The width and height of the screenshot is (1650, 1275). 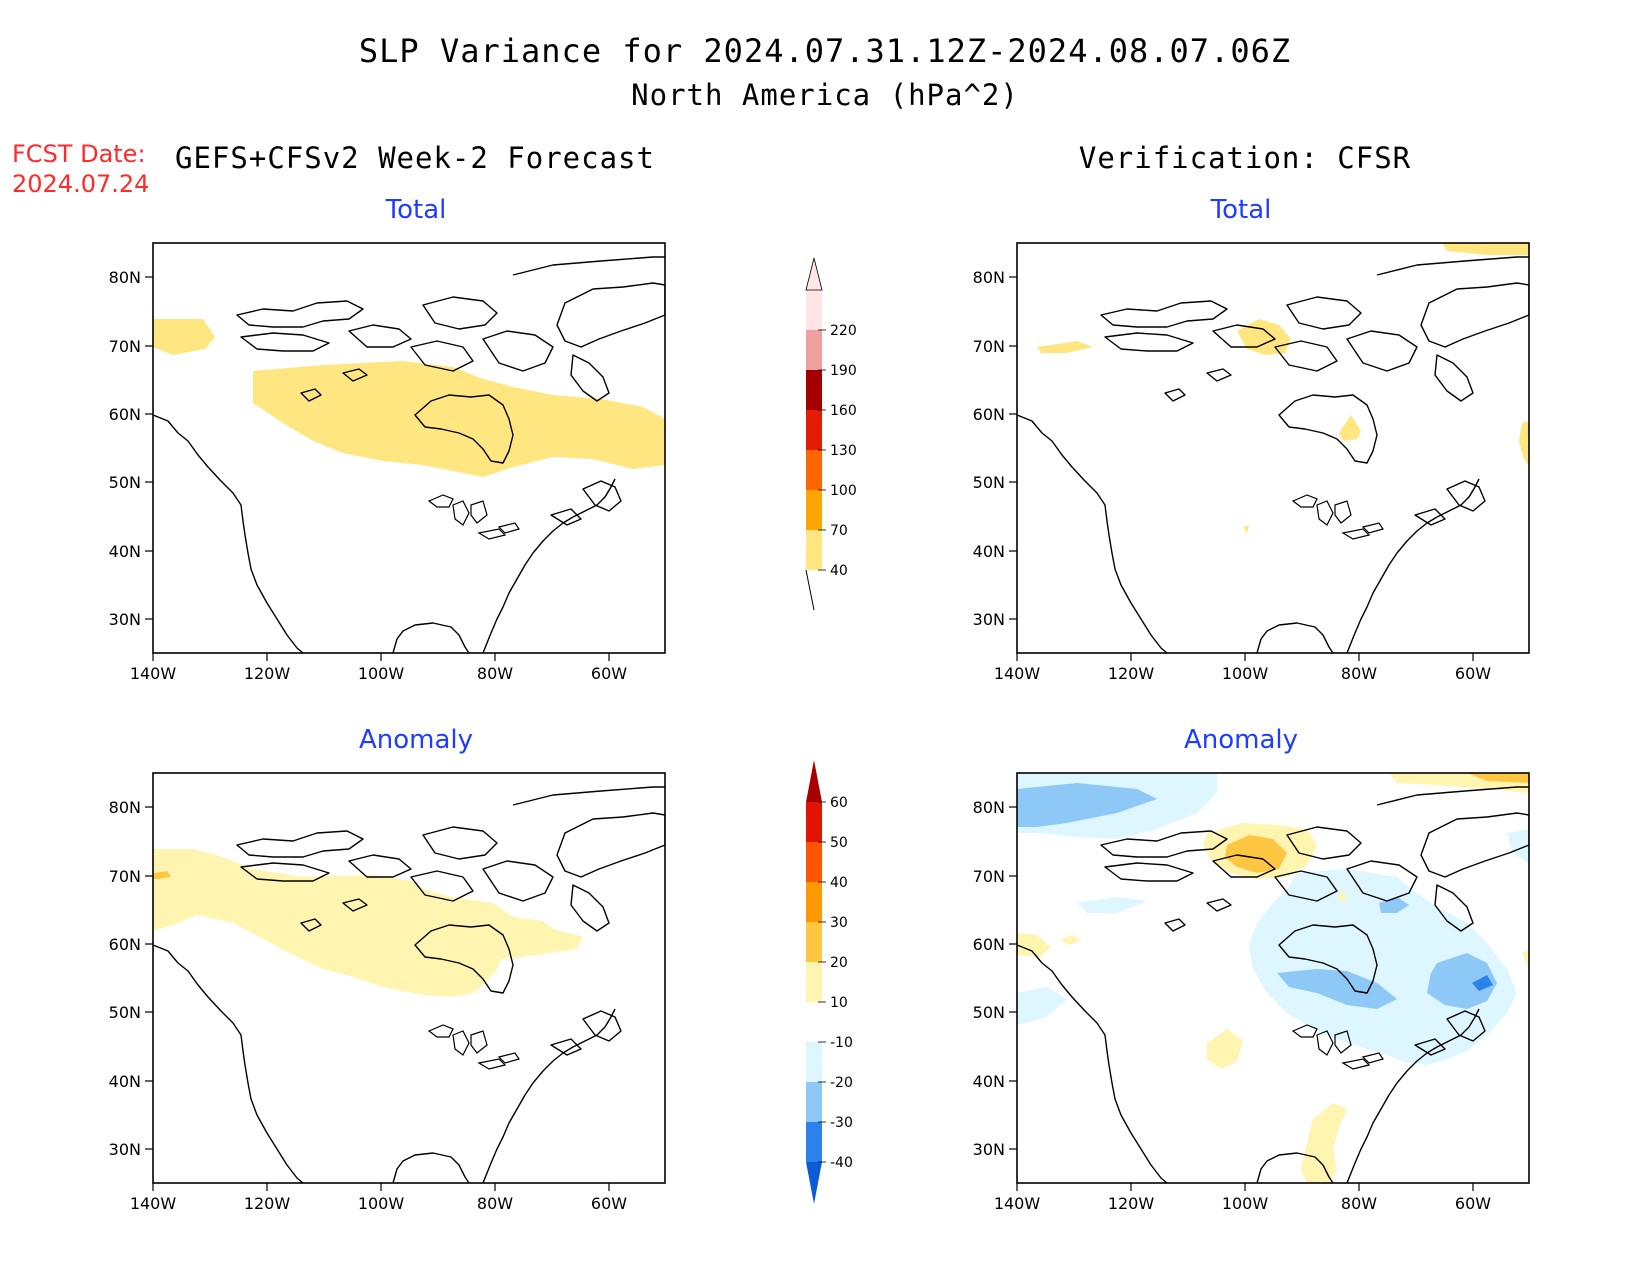 I want to click on figure-subtitle: North America (hPa^2), so click(x=825, y=95).